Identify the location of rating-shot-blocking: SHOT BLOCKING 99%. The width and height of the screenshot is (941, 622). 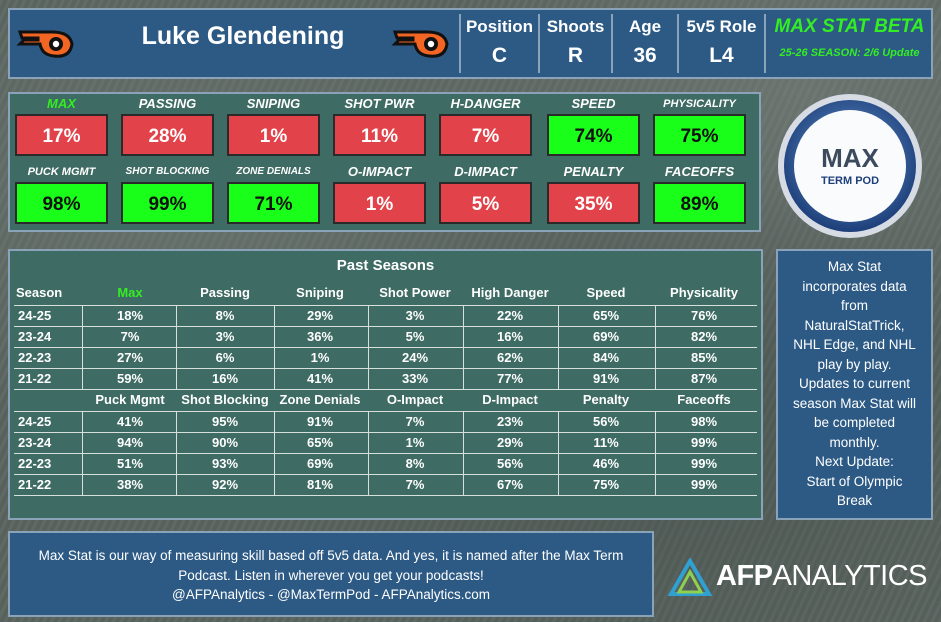
(167, 193).